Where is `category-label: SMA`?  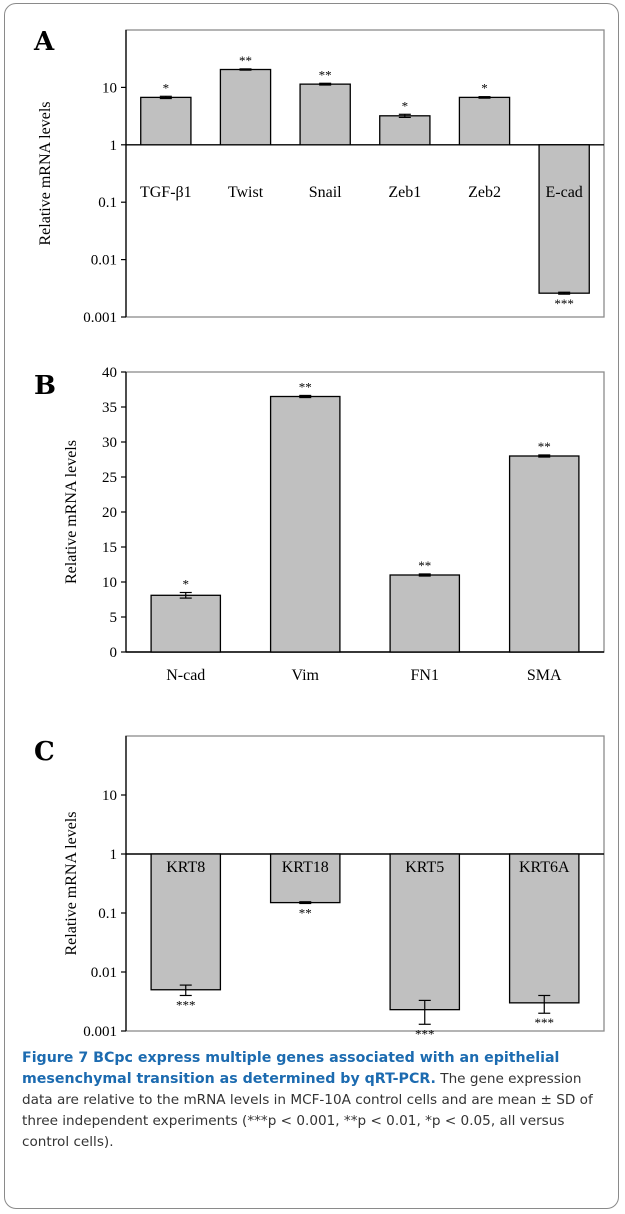
category-label: SMA is located at coordinates (544, 675).